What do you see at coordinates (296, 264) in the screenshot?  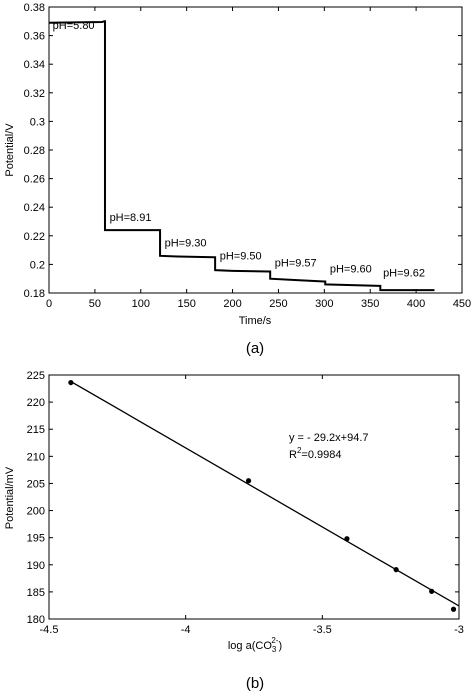 I see `chart-a-ph-label: pH=9.57` at bounding box center [296, 264].